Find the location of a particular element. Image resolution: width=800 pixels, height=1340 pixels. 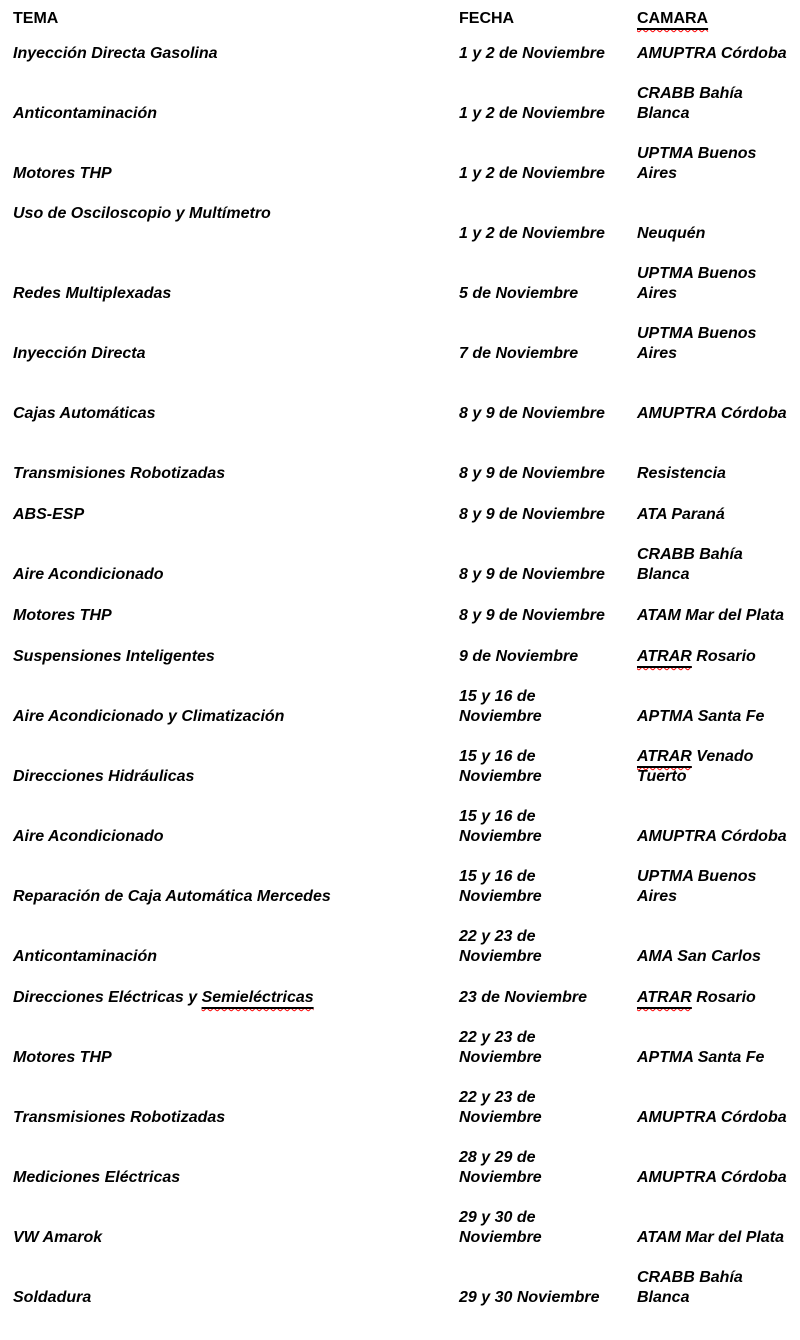

tema-cell: ABS-ESP is located at coordinates (49, 514).